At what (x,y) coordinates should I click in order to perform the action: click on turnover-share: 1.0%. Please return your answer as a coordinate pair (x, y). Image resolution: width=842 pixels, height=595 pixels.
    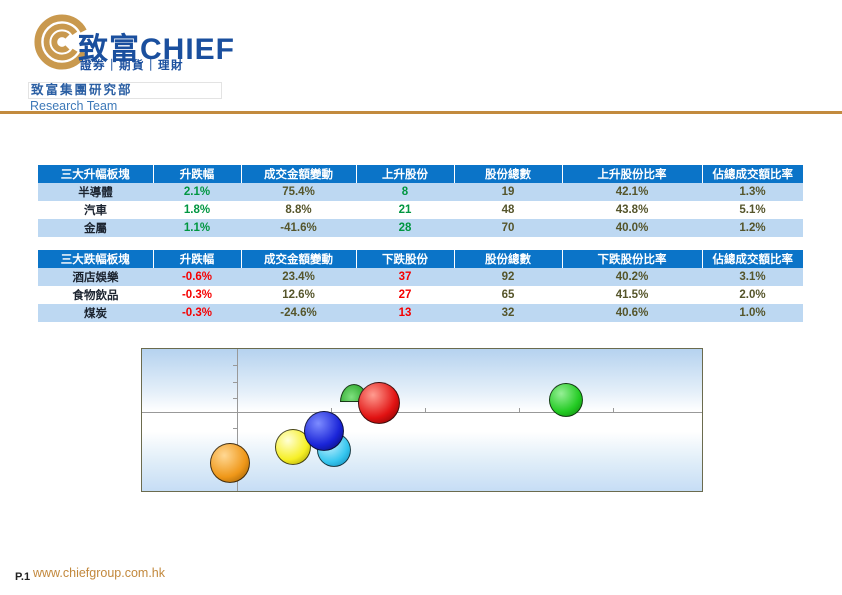
    Looking at the image, I should click on (752, 313).